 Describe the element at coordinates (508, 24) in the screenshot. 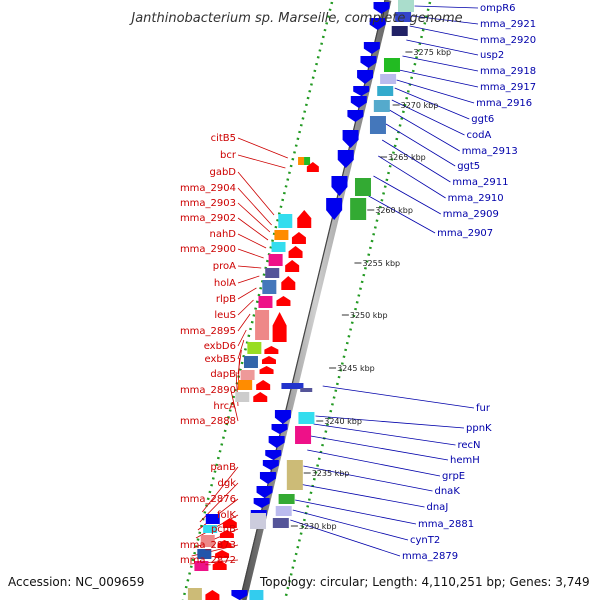

I see `gene-label-right: mma_2921` at that location.